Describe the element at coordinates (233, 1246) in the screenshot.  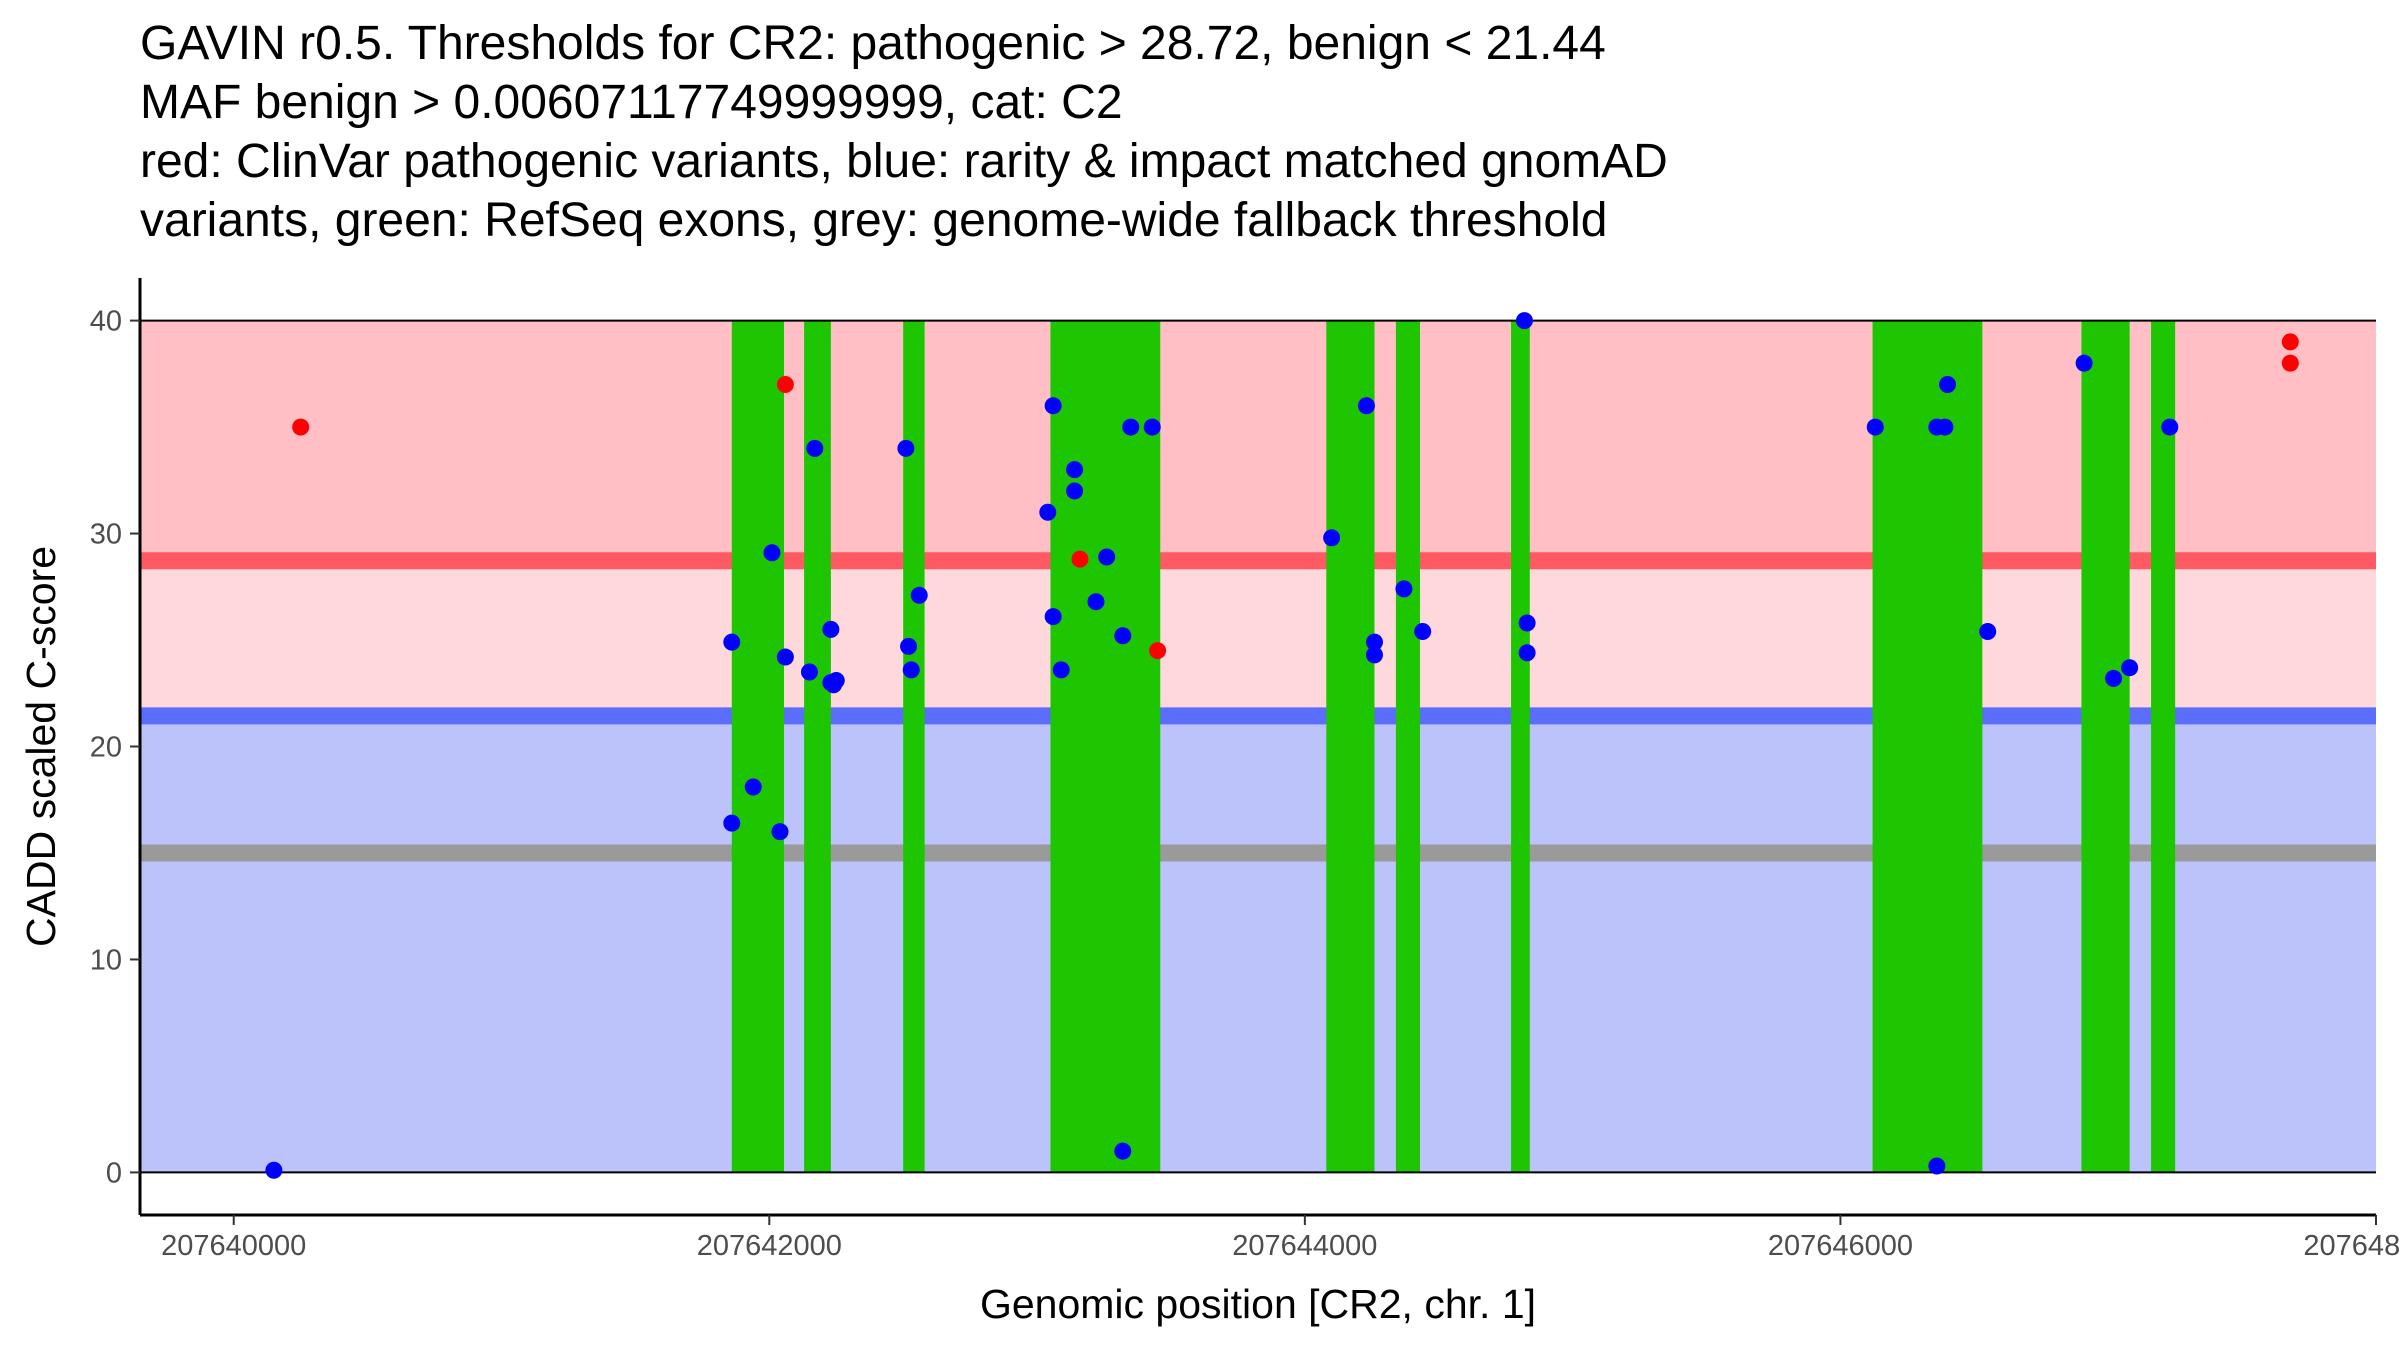
I see `x-tick-label: 207640000` at that location.